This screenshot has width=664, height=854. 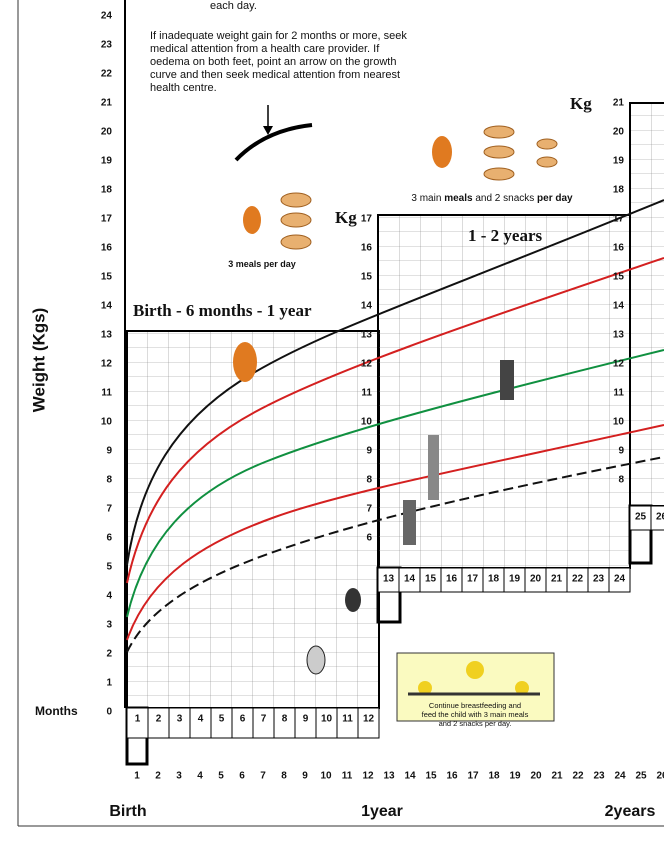 I want to click on x-tick-label: 19, so click(x=515, y=776).